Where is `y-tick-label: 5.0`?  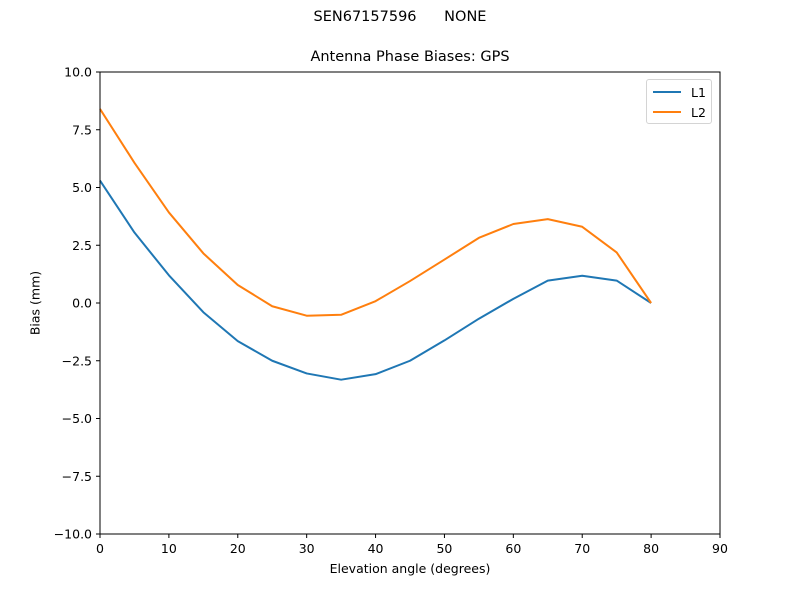 y-tick-label: 5.0 is located at coordinates (82, 187).